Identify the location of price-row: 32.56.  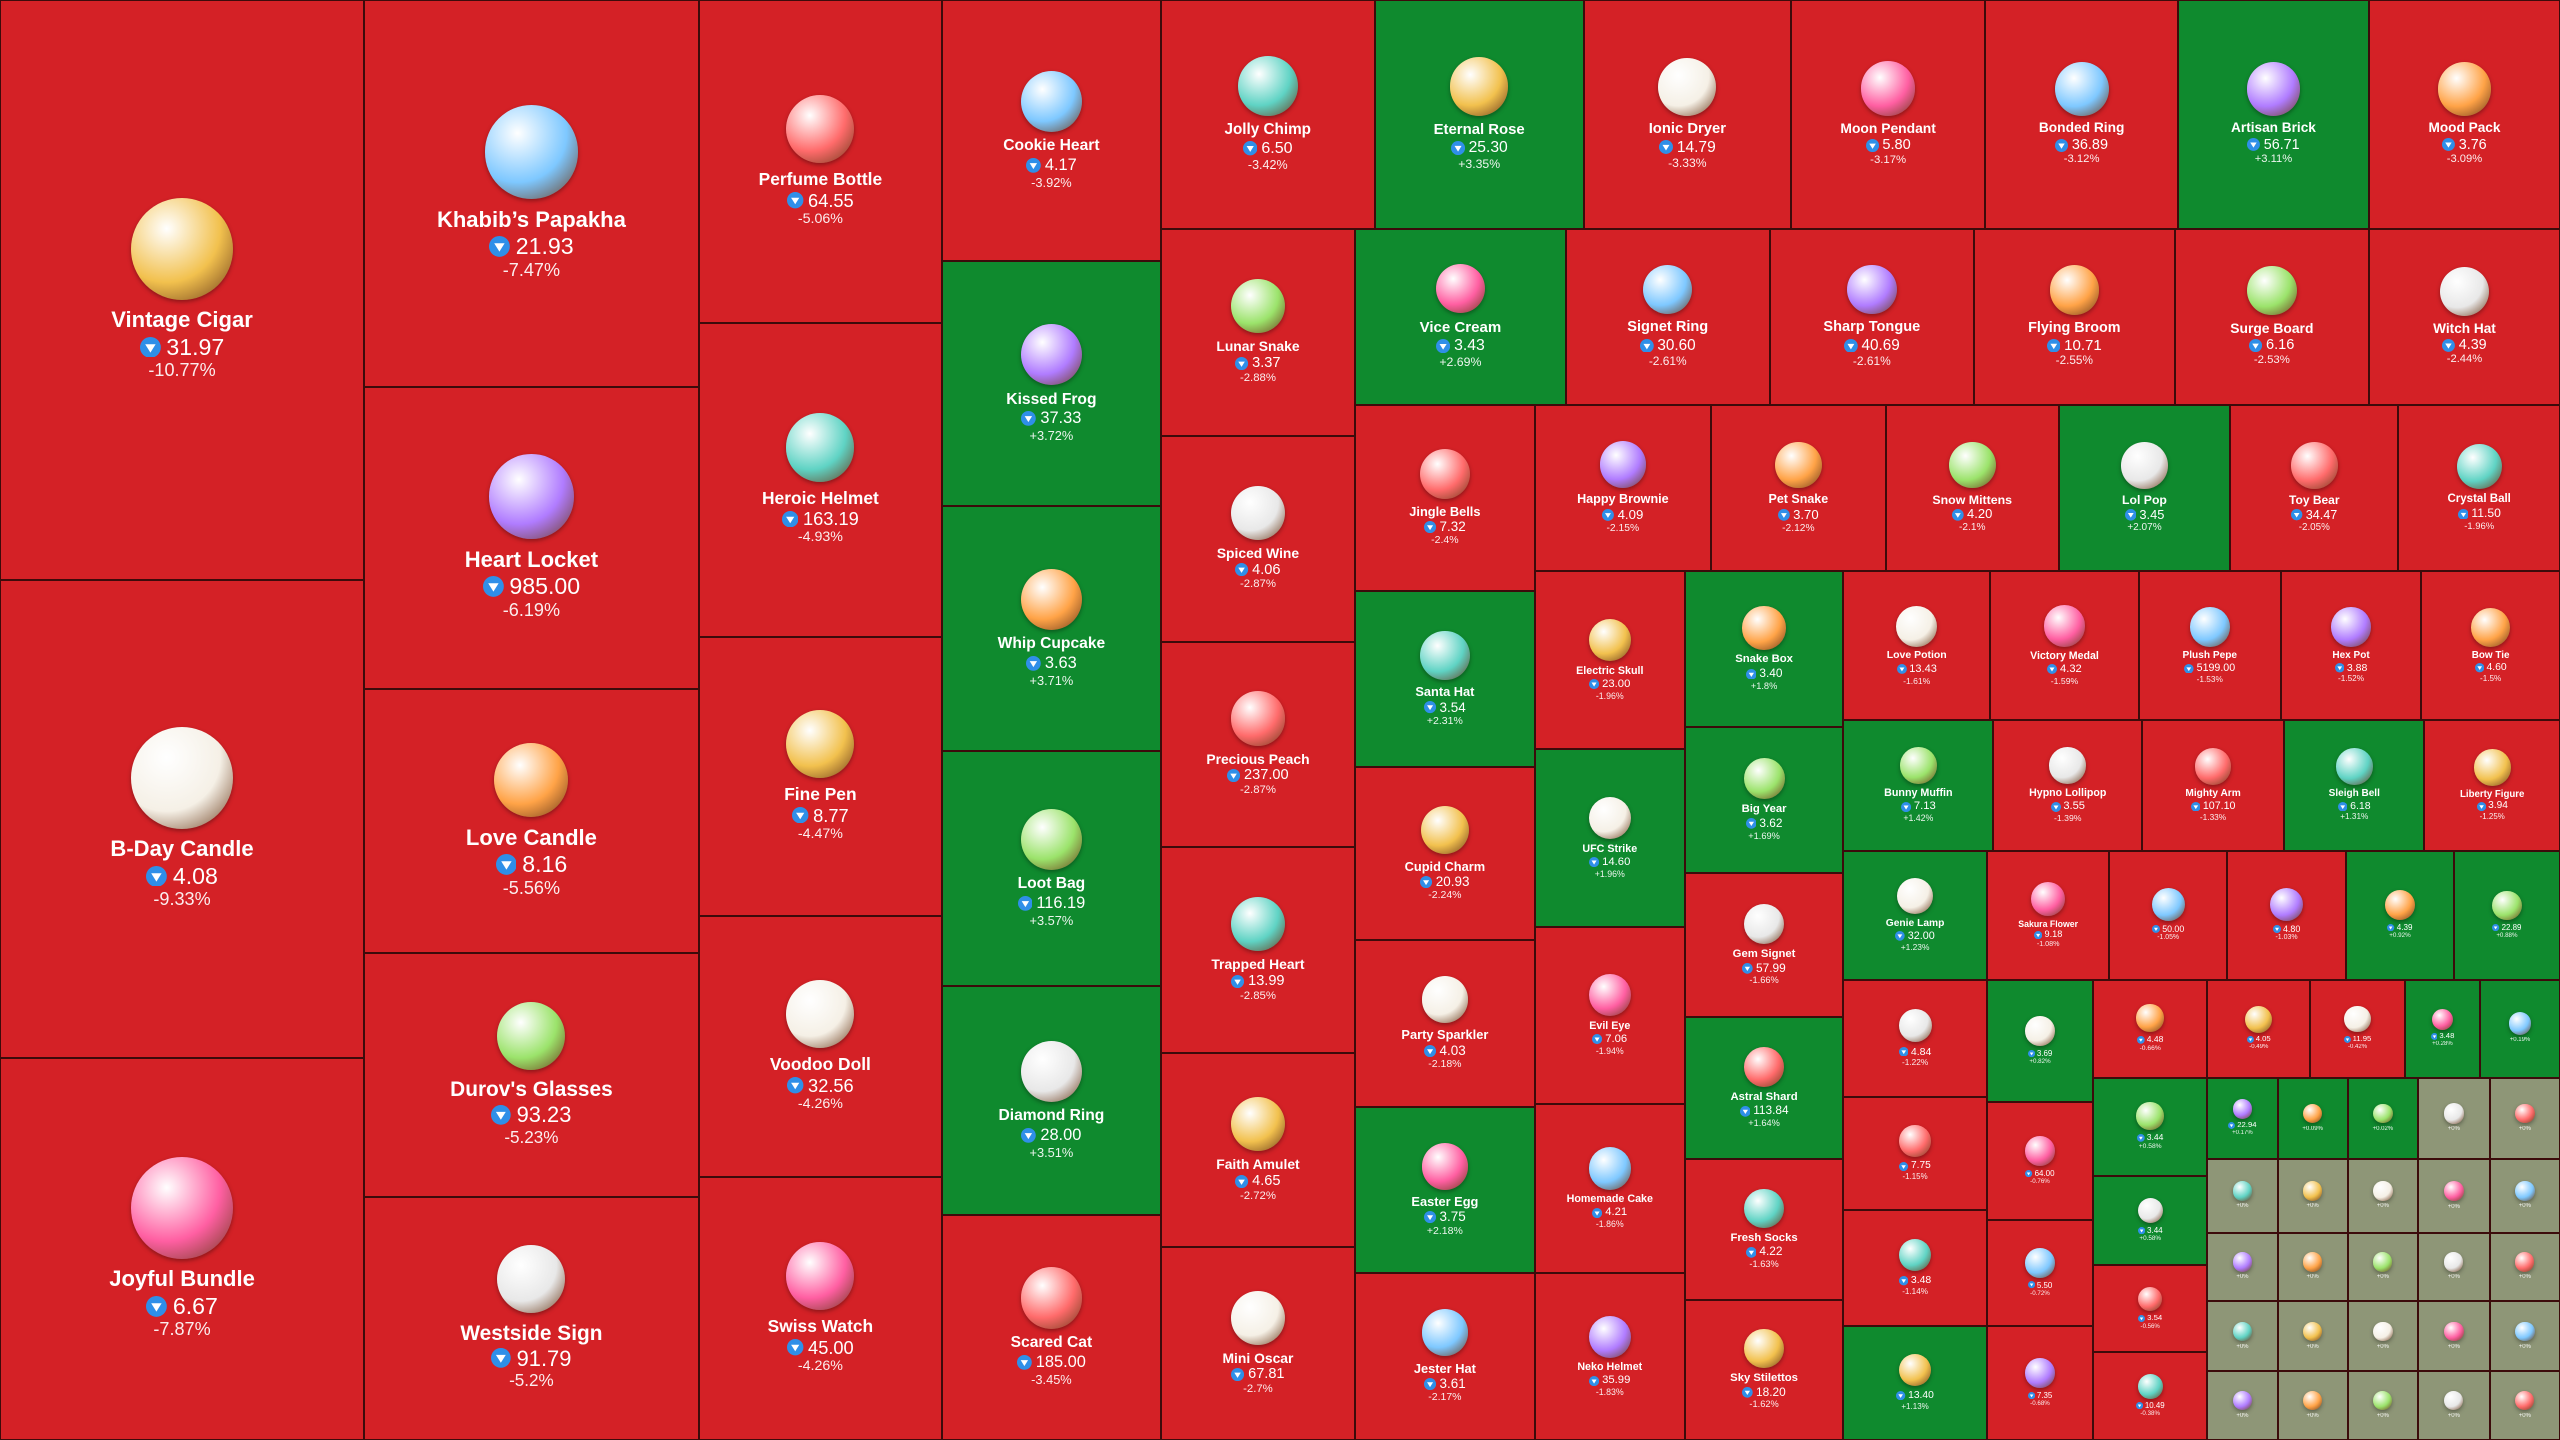
(820, 1085).